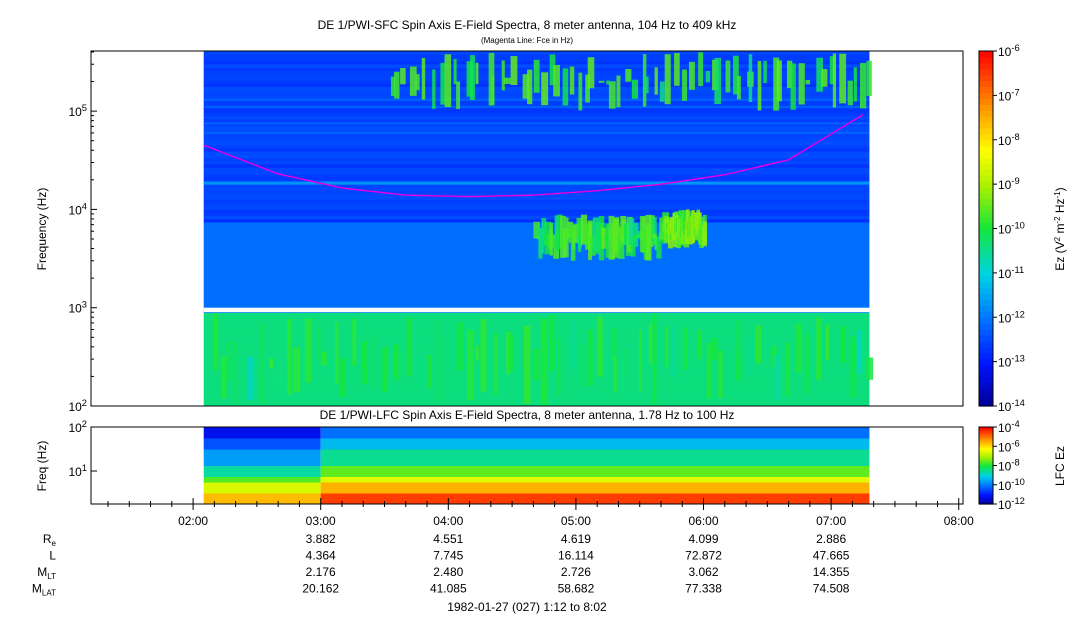  I want to click on ephemeris-value: 2.176, so click(321, 572).